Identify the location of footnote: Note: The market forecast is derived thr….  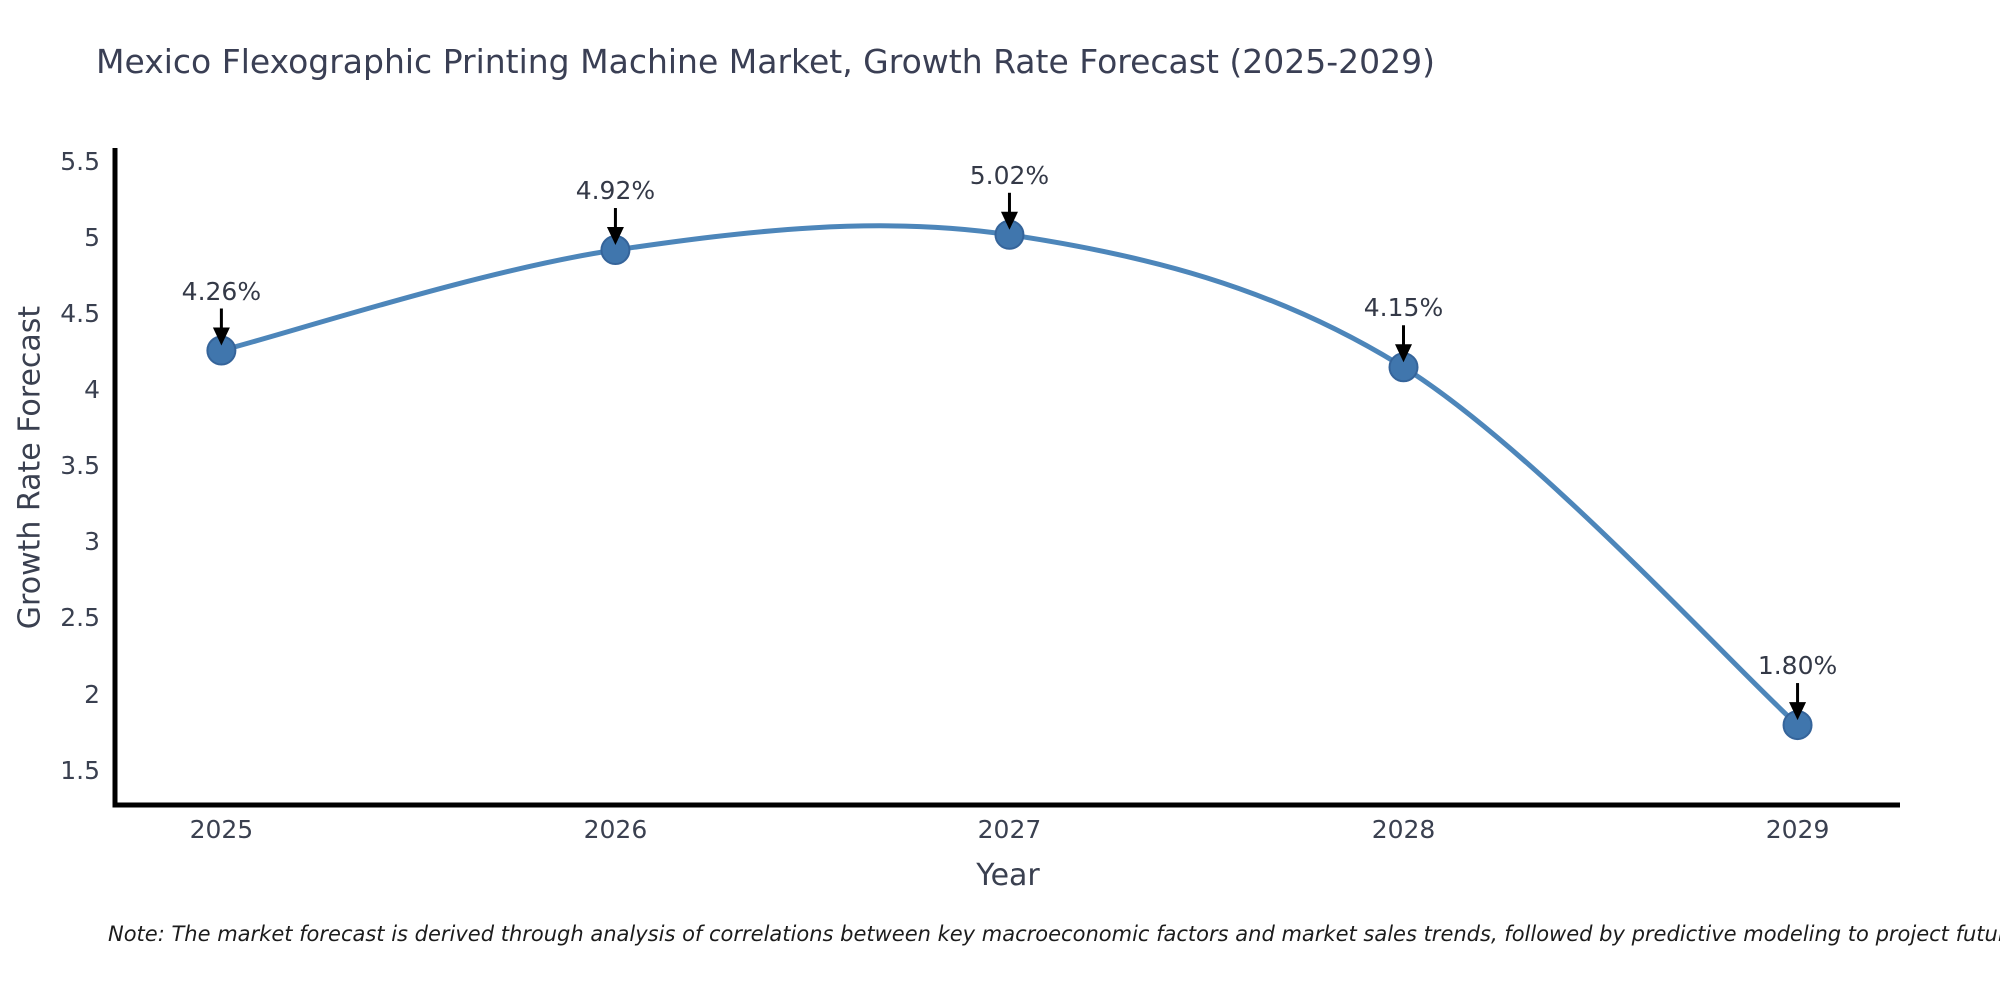
(1054, 934).